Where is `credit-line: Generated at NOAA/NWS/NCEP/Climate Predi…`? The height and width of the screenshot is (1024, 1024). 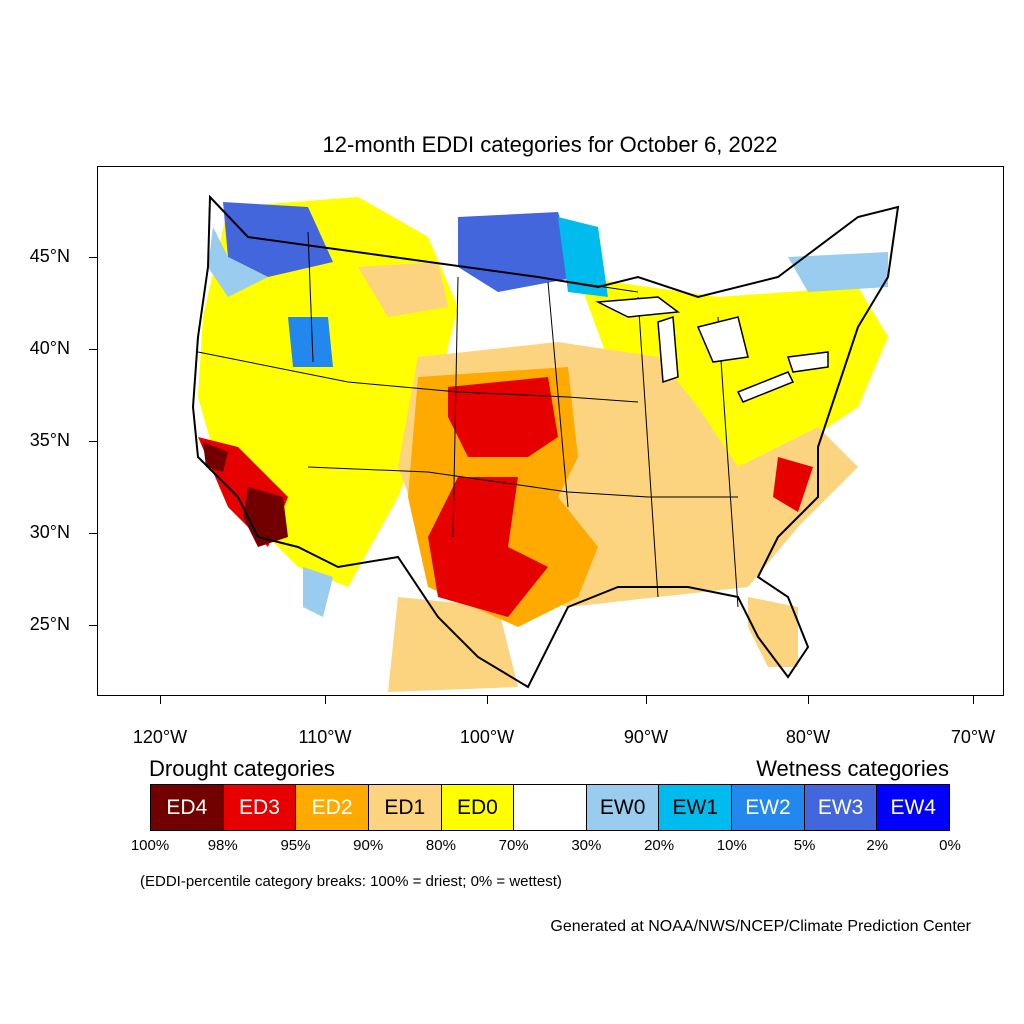
credit-line: Generated at NOAA/NWS/NCEP/Climate Predi… is located at coordinates (760, 926).